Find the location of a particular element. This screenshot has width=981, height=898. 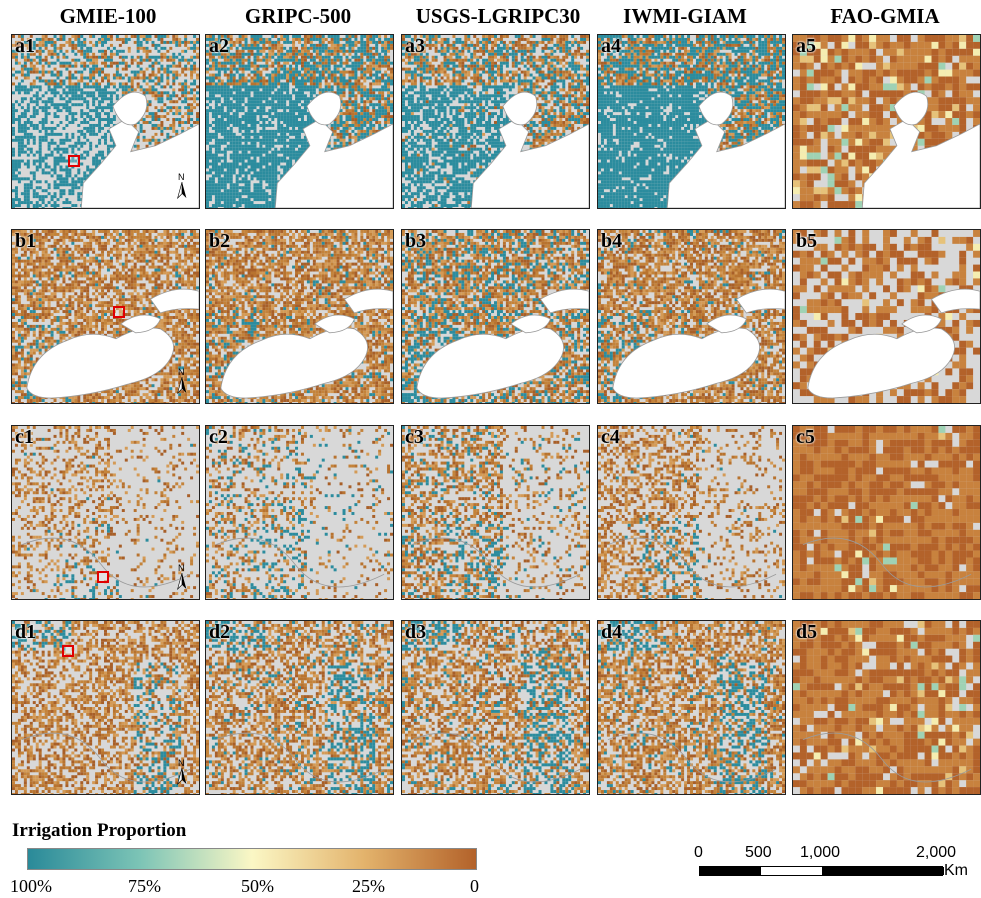

map-panel-b5: b5 is located at coordinates (886, 316).